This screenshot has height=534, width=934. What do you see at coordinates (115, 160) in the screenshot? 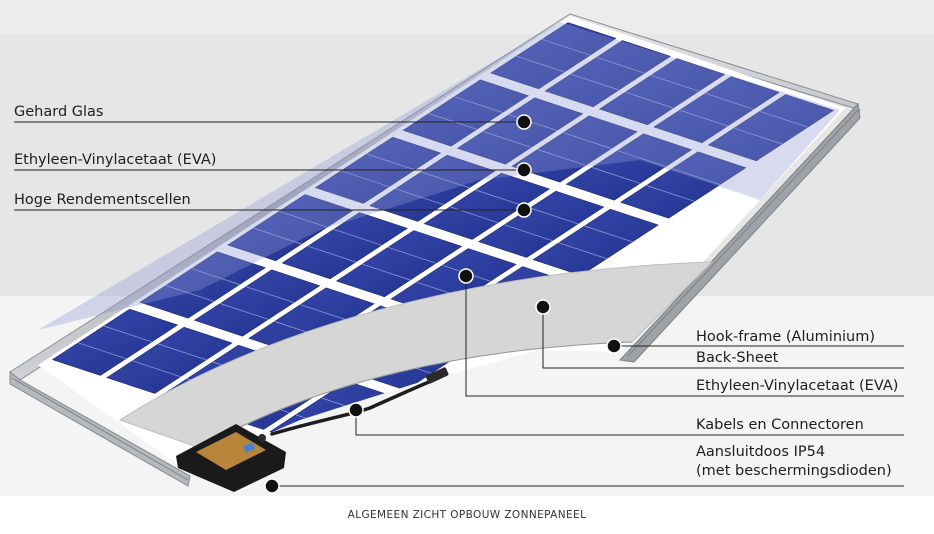
I see `label-eva-top: Ethyleen-Vinylacetaat (EVA)` at bounding box center [115, 160].